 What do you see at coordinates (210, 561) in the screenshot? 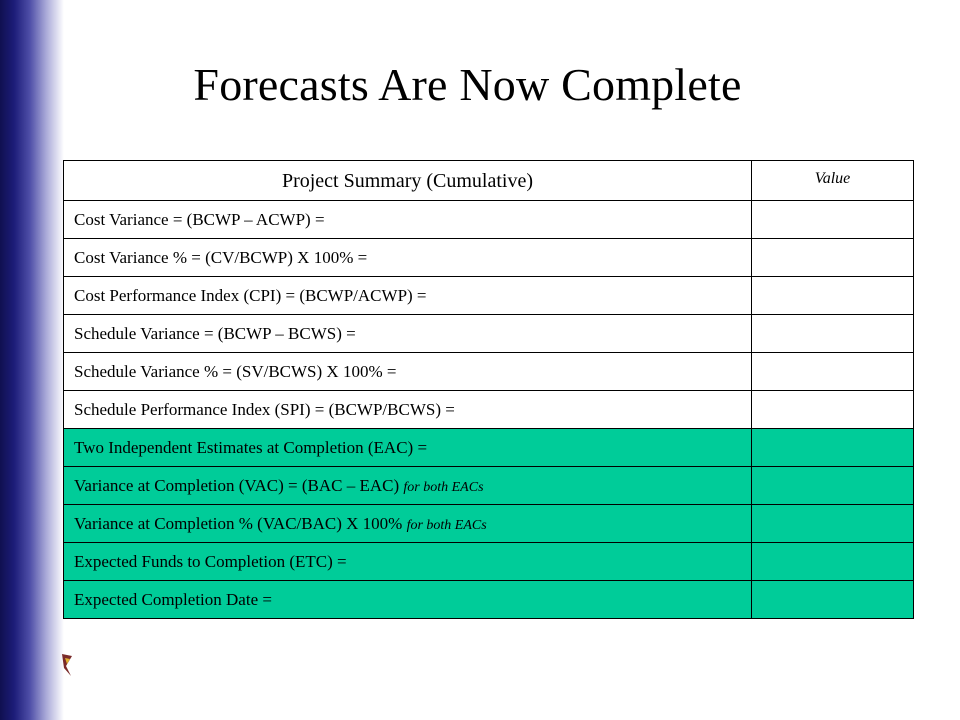
I see `row-label: Expected Funds to Completion (ETC) =` at bounding box center [210, 561].